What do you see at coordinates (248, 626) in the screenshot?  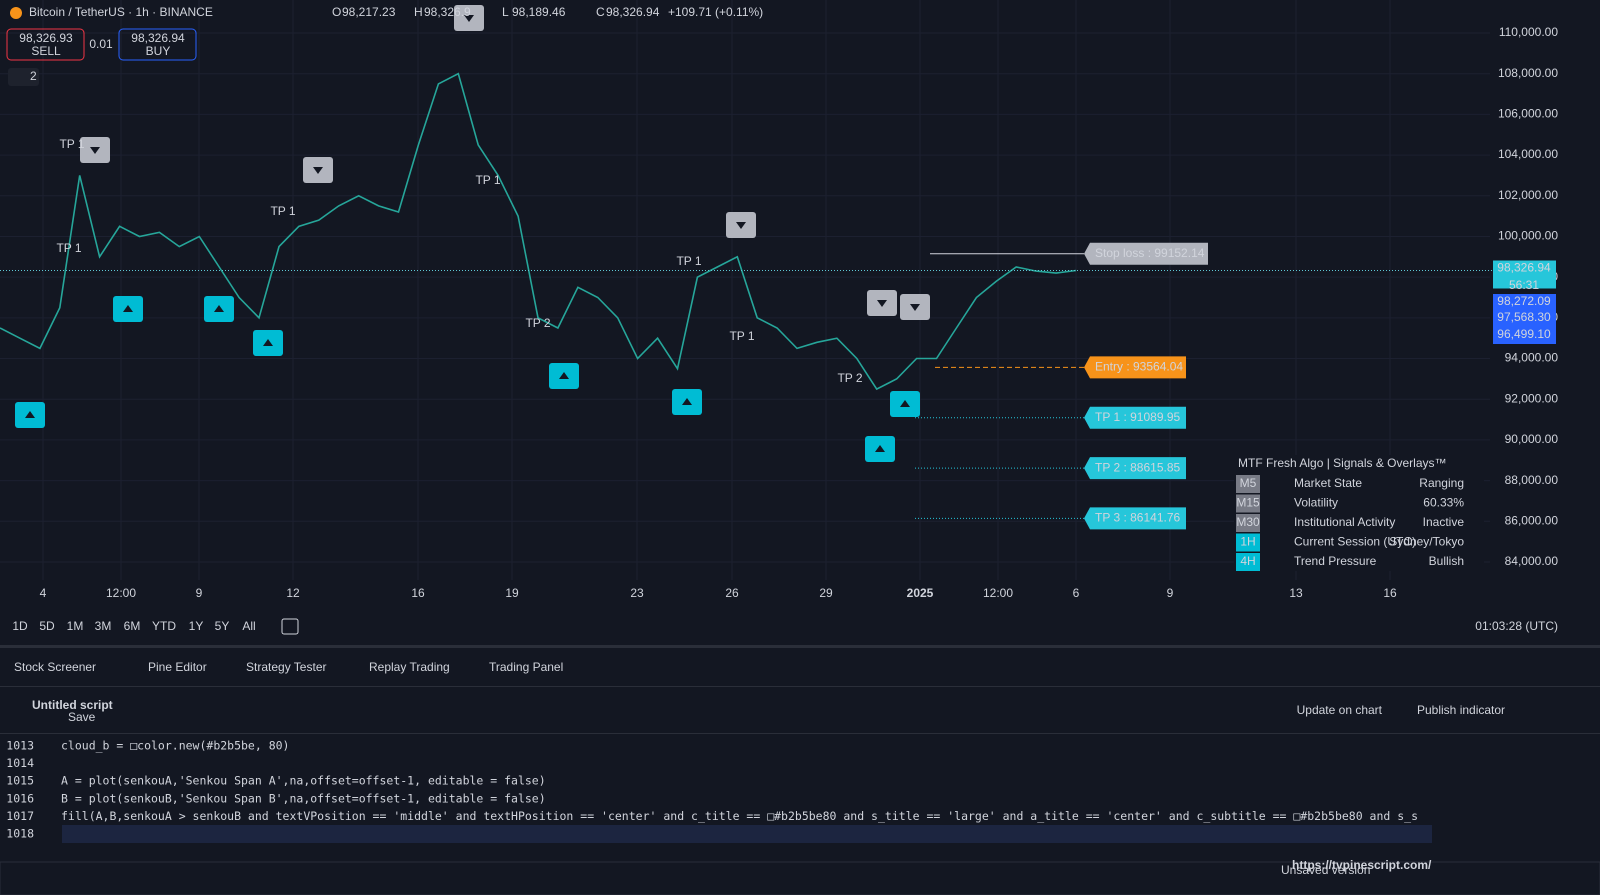 I see `range-button: All` at bounding box center [248, 626].